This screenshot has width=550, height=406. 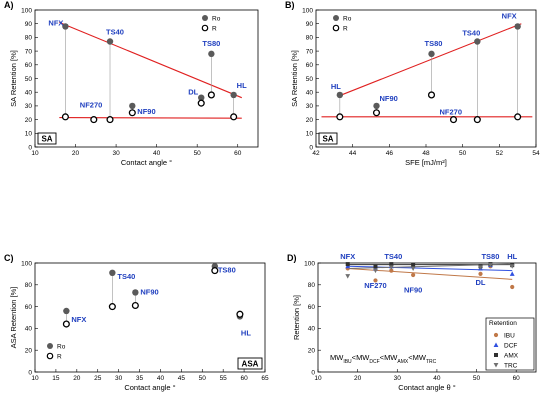 What do you see at coordinates (509, 335) in the screenshot?
I see `legend-label-ibu: IBU` at bounding box center [509, 335].